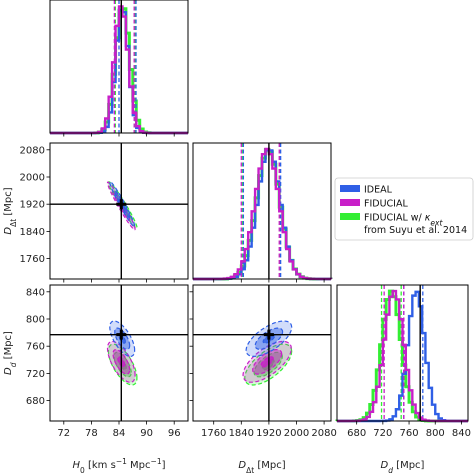 The height and width of the screenshot is (473, 474). What do you see at coordinates (32, 178) in the screenshot?
I see `y-tick-label: 2000` at bounding box center [32, 178].